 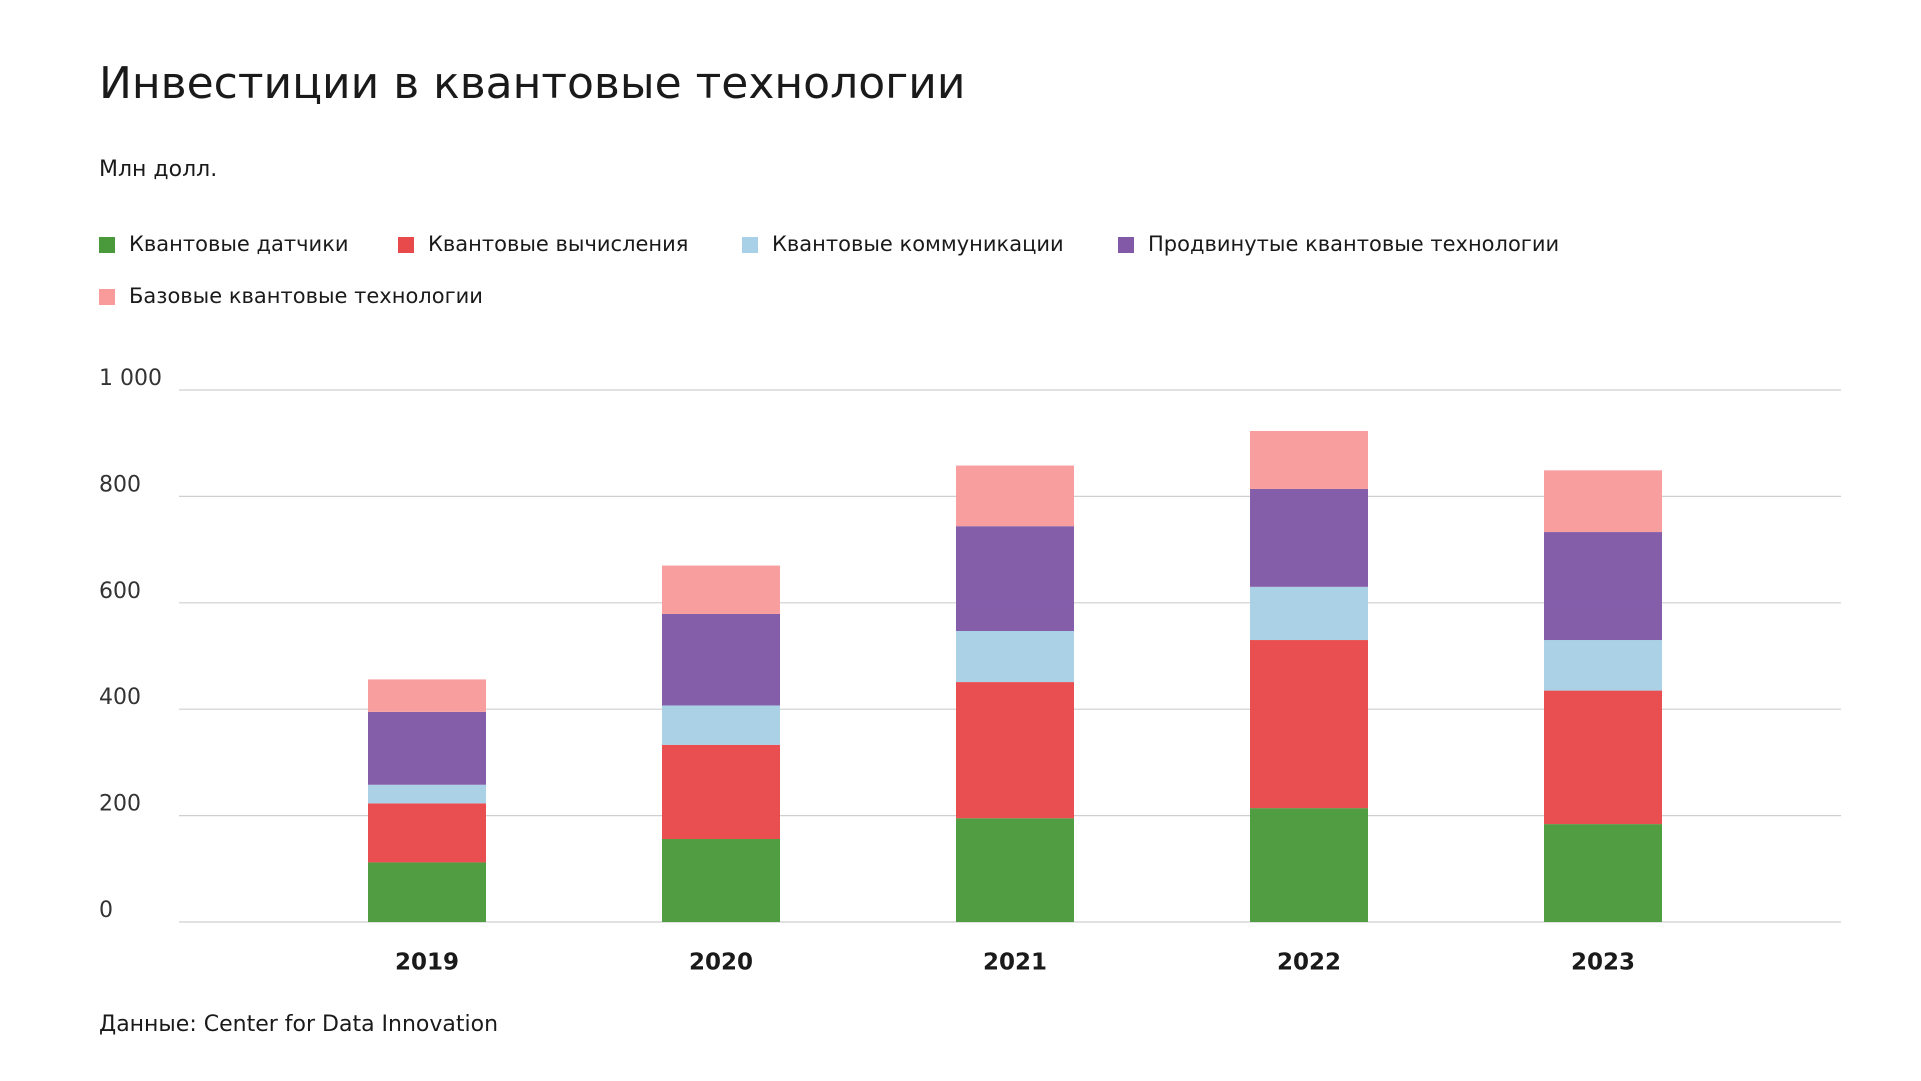 What do you see at coordinates (558, 244) in the screenshot?
I see `legend-label: Квантовые вычисления` at bounding box center [558, 244].